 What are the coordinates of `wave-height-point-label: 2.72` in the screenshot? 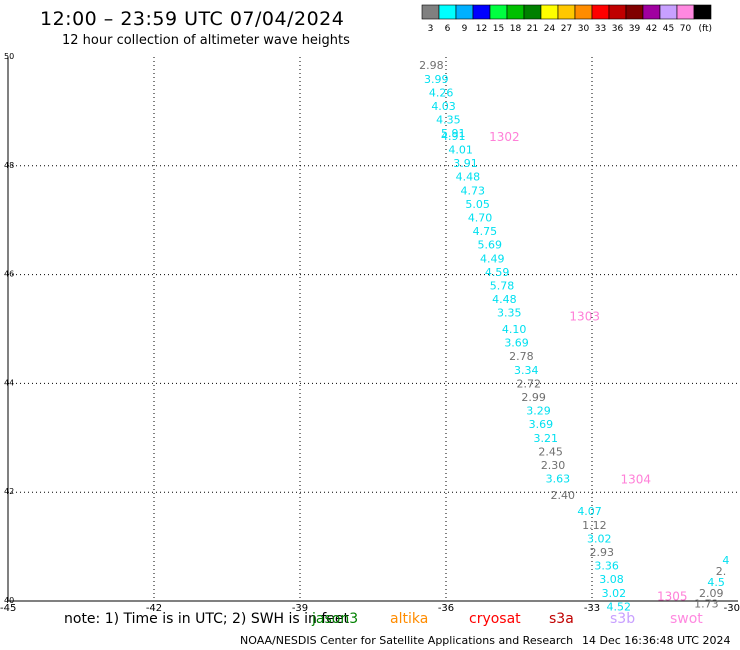 It's located at (528, 383).